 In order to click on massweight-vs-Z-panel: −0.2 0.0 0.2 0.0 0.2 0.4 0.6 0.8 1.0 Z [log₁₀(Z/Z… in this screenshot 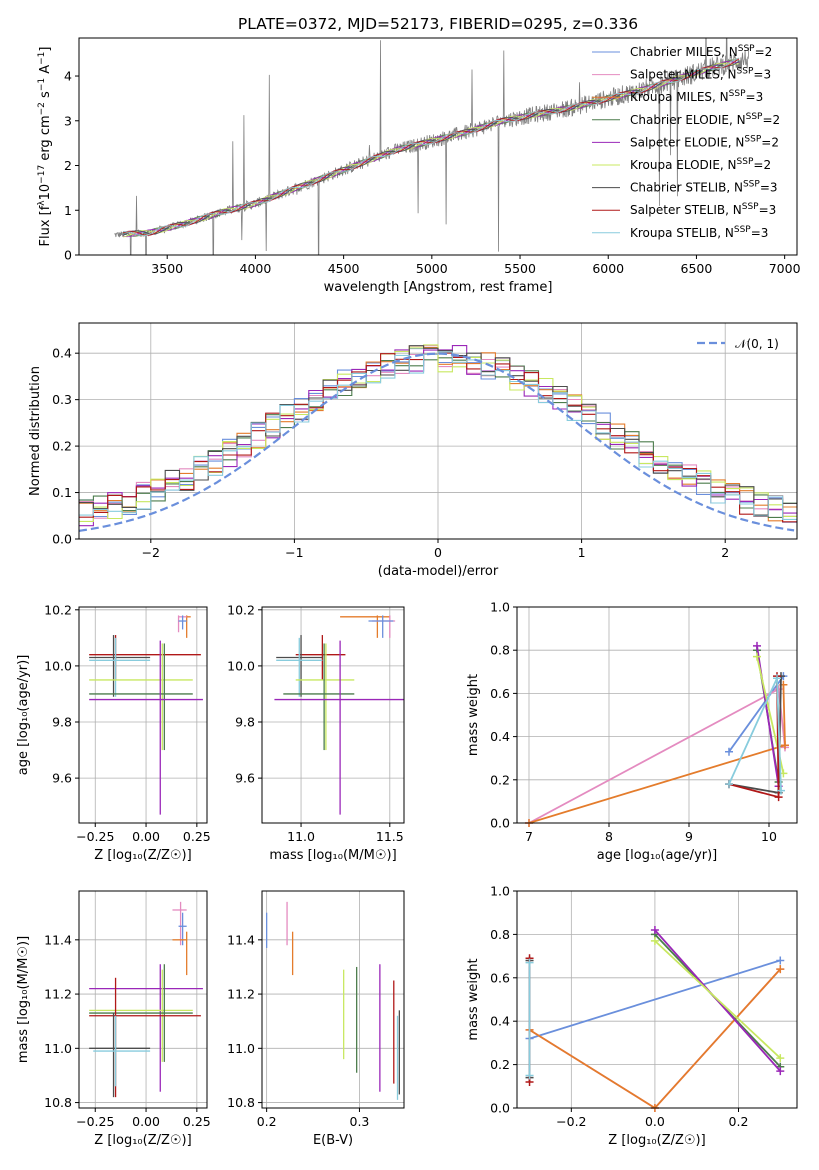, I will do `click(632, 1016)`.